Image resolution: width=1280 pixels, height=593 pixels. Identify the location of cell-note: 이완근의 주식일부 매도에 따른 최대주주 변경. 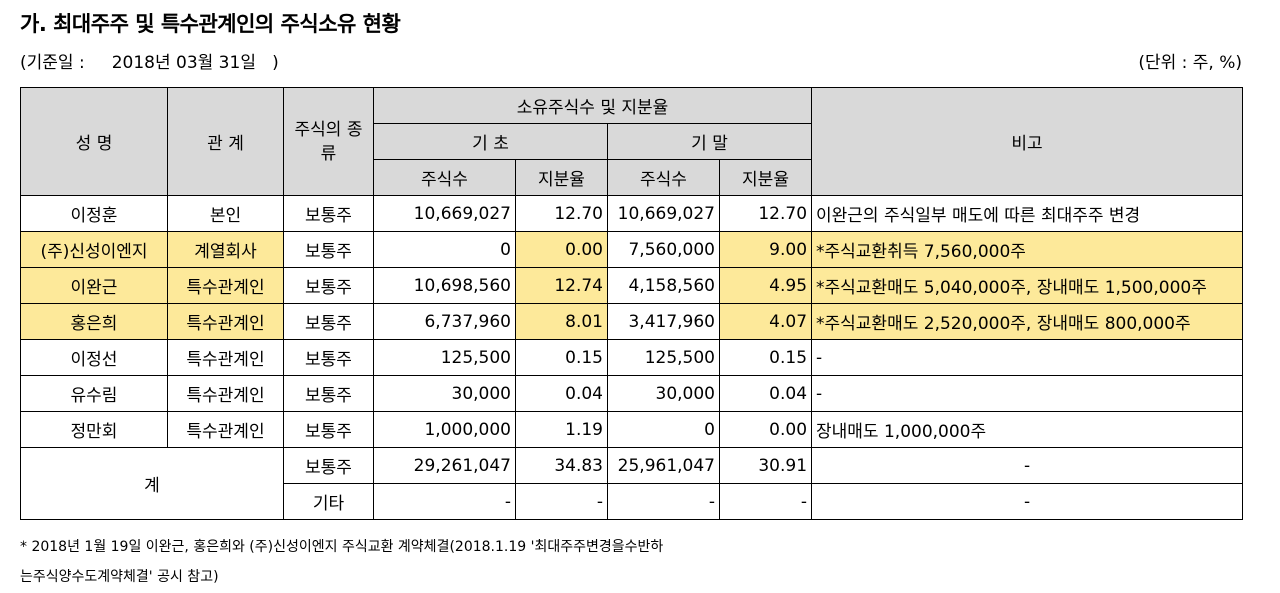
(1027, 213).